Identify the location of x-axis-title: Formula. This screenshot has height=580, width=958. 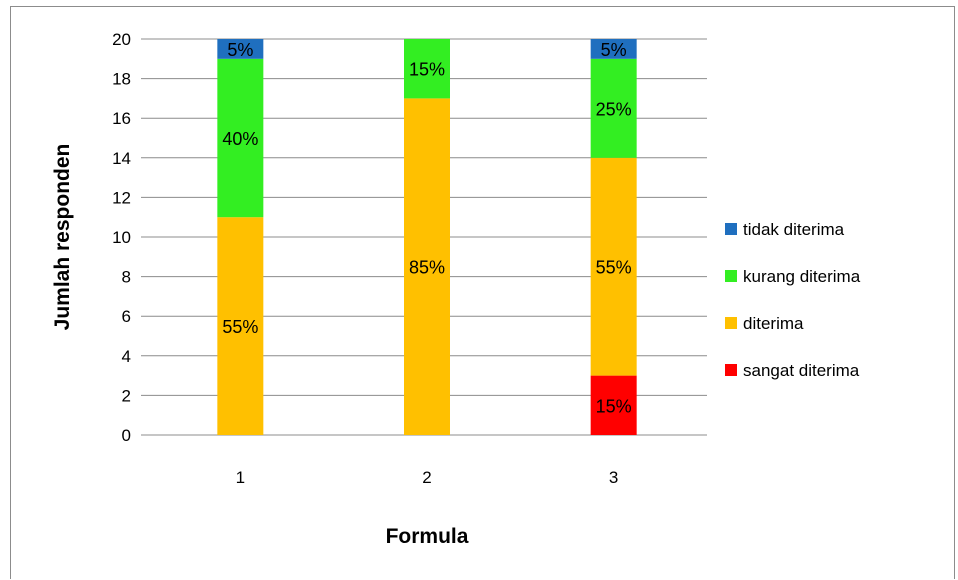
(427, 536).